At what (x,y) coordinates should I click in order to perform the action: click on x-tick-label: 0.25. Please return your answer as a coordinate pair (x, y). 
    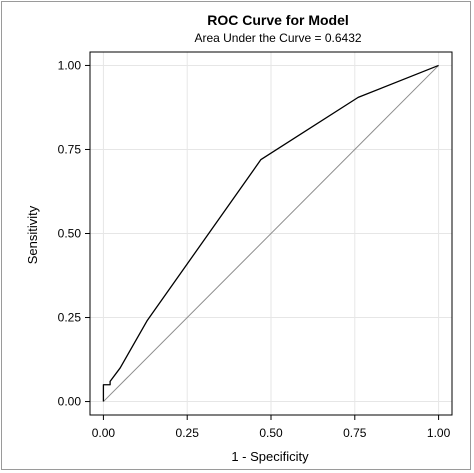
    Looking at the image, I should click on (188, 433).